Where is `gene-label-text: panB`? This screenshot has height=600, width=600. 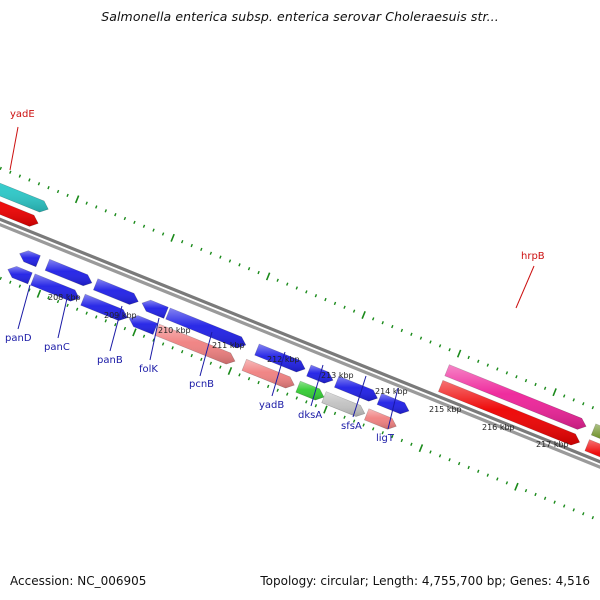
gene-label-text: panB is located at coordinates (110, 360).